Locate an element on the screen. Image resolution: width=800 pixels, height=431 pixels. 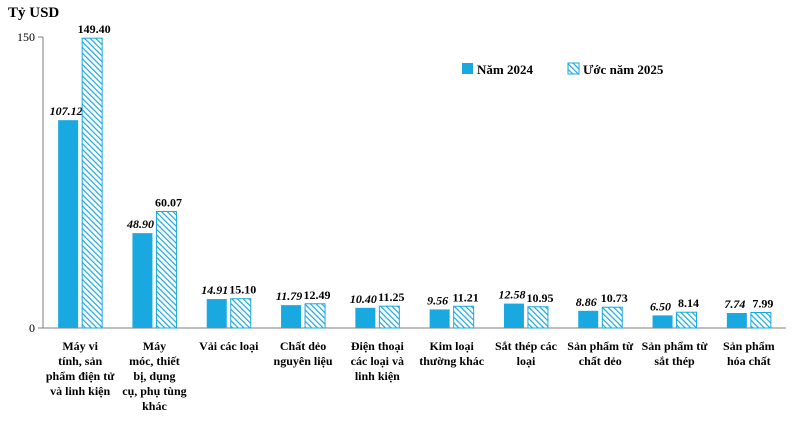
data-label-2025-7: 10.73 is located at coordinates (614, 298).